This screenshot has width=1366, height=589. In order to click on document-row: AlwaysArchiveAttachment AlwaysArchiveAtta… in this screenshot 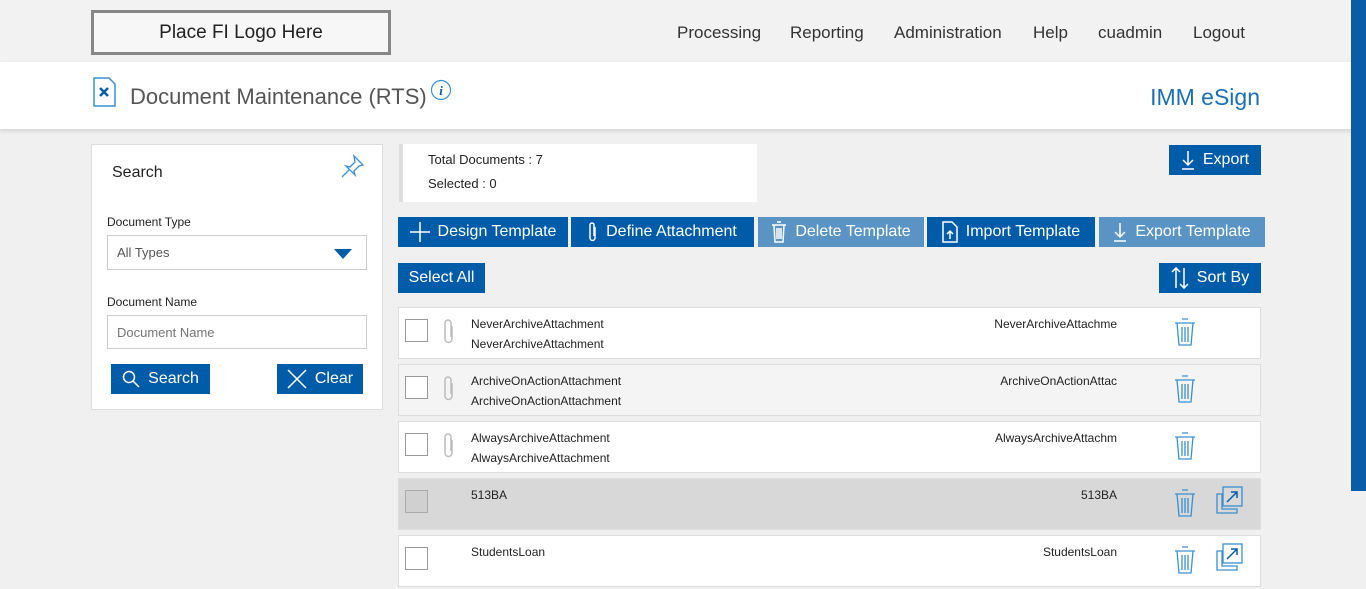, I will do `click(829, 447)`.